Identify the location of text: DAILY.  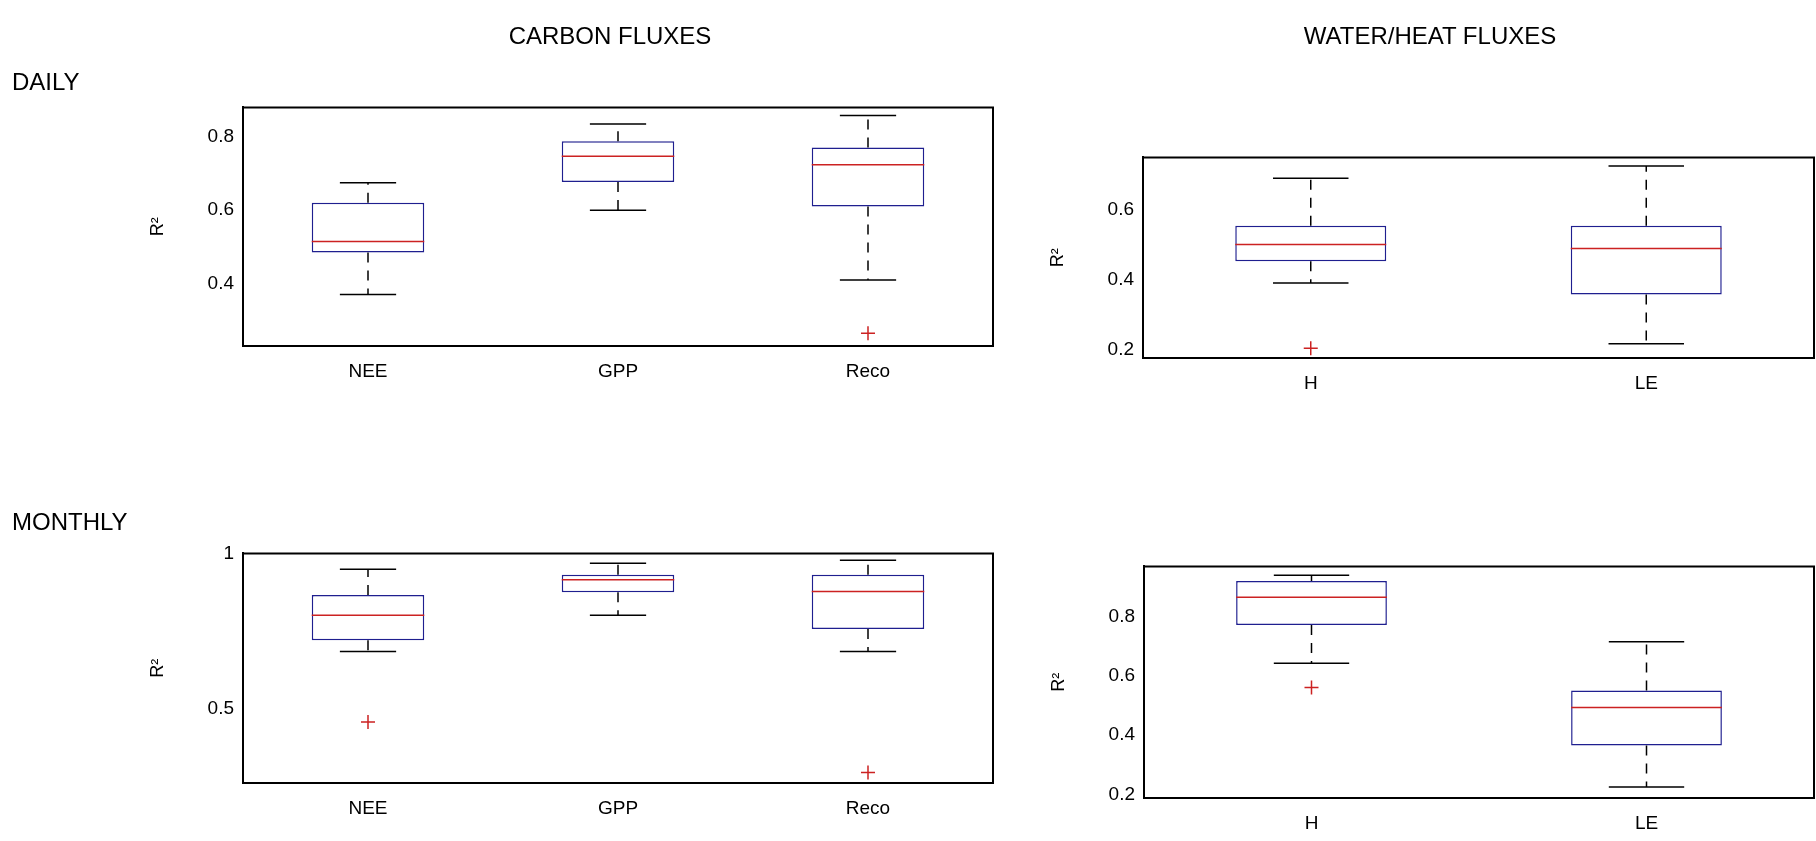
(46, 82).